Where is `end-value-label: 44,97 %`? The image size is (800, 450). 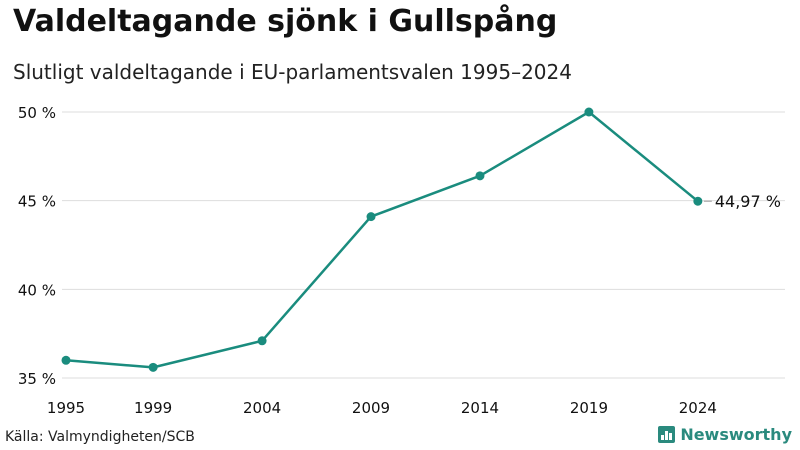 end-value-label: 44,97 % is located at coordinates (748, 201).